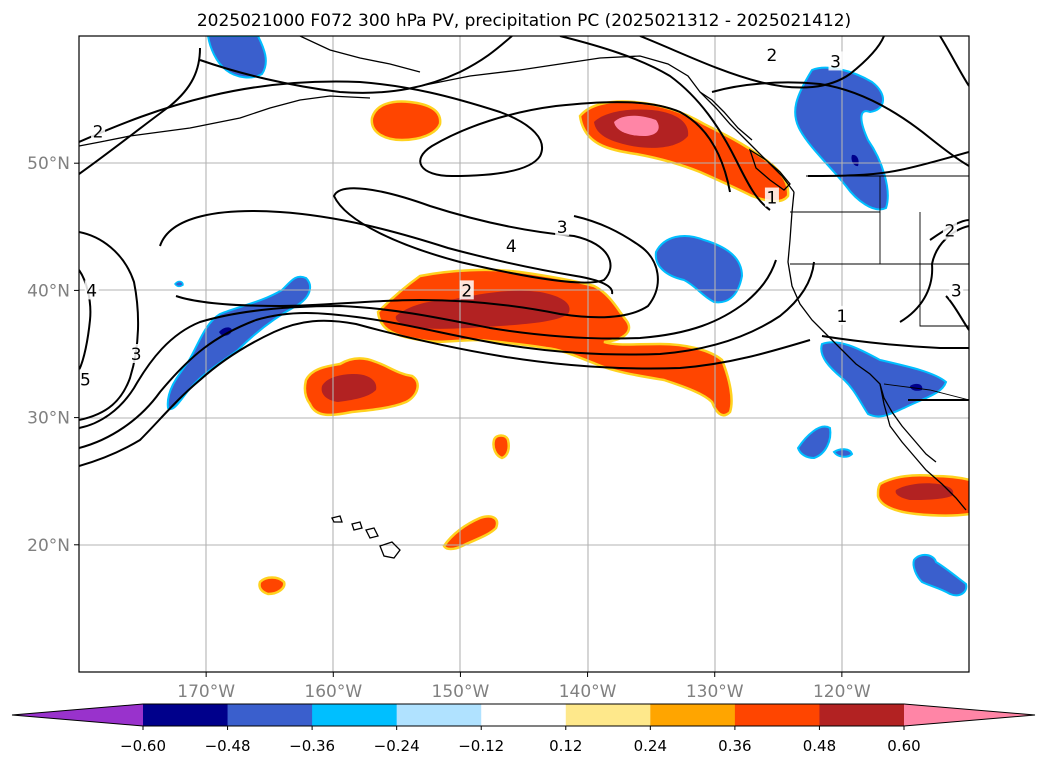  Describe the element at coordinates (109, 326) in the screenshot. I see `pv-contour-mid` at that location.